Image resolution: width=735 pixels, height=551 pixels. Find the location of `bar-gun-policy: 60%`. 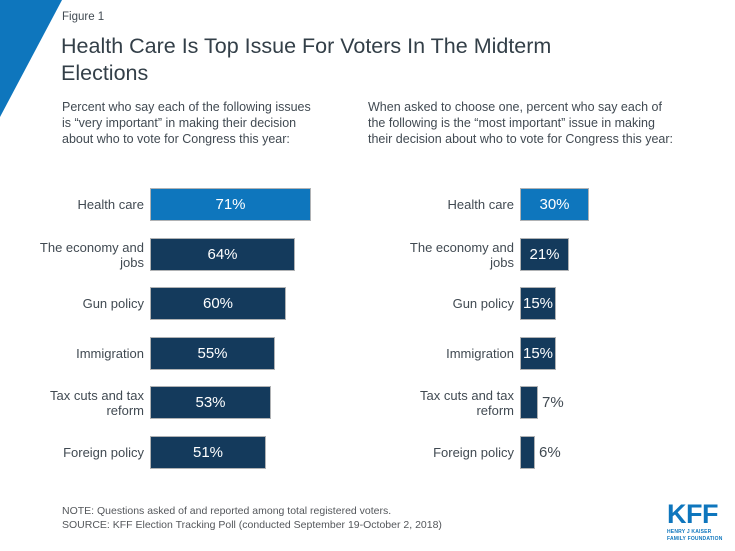

bar-gun-policy: 60% is located at coordinates (218, 303).